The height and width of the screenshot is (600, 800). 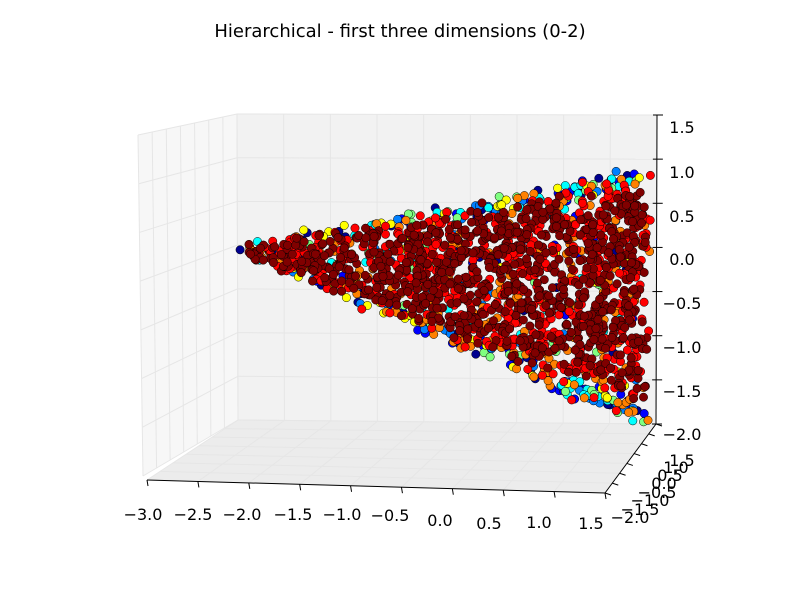 What do you see at coordinates (644, 445) in the screenshot?
I see `y-tick` at bounding box center [644, 445].